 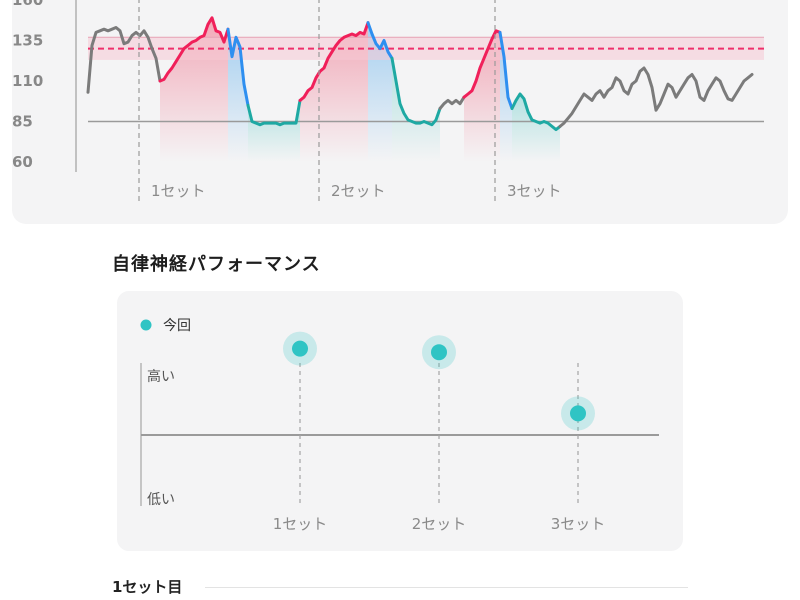 What do you see at coordinates (358, 191) in the screenshot?
I see `set-label-2: 2セット` at bounding box center [358, 191].